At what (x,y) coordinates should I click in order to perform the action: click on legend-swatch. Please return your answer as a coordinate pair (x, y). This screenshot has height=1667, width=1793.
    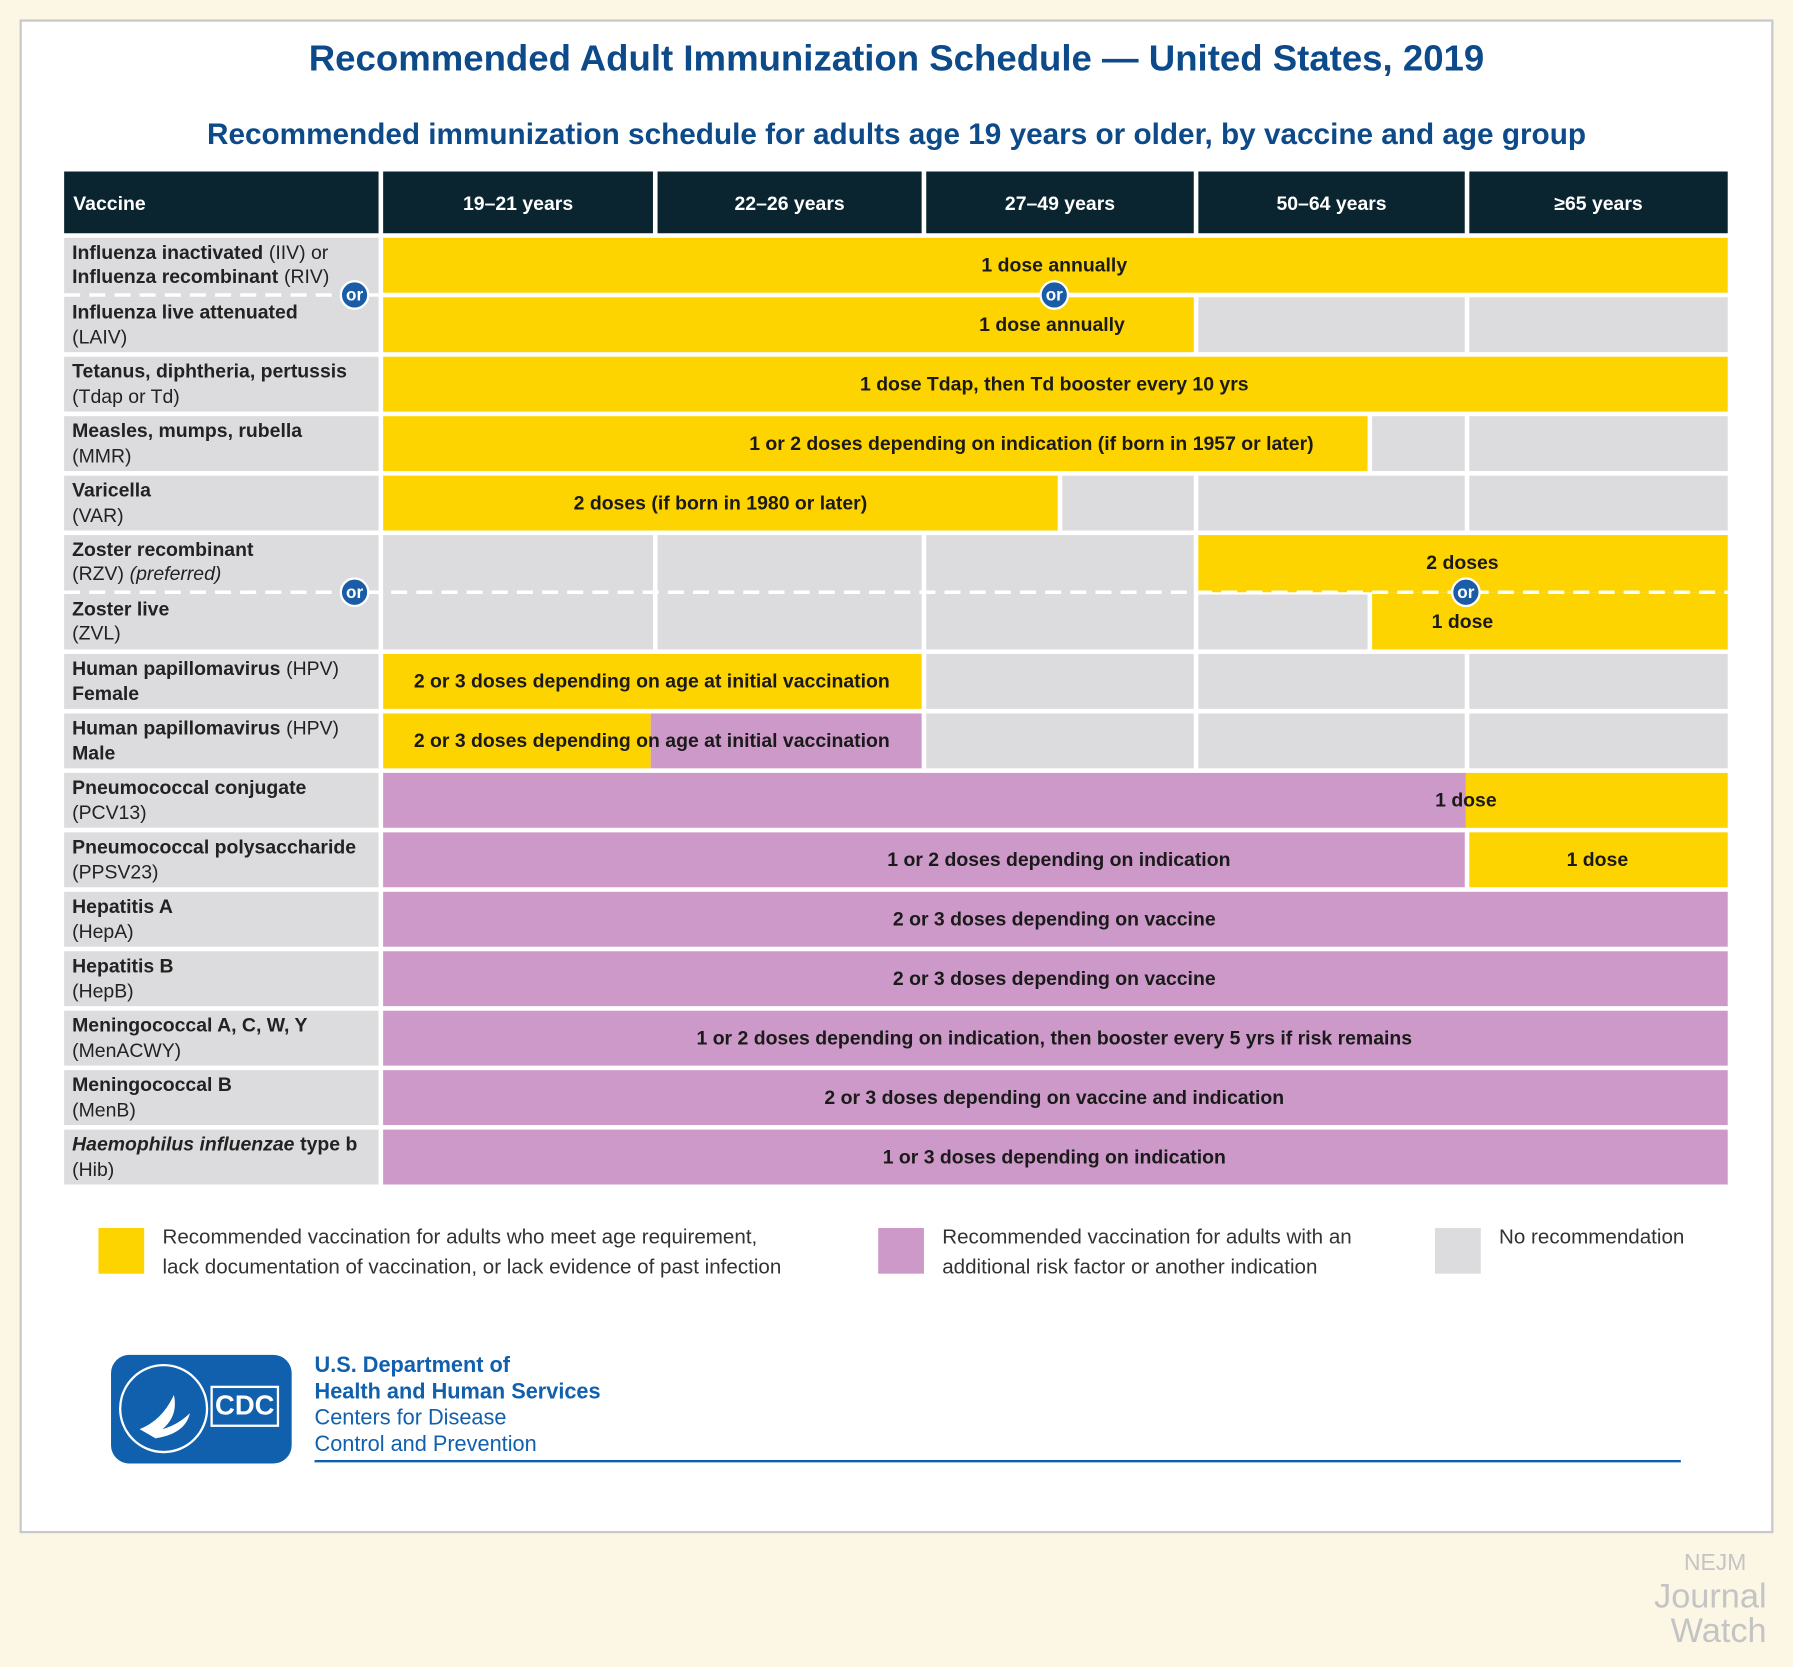
    Looking at the image, I should click on (121, 1250).